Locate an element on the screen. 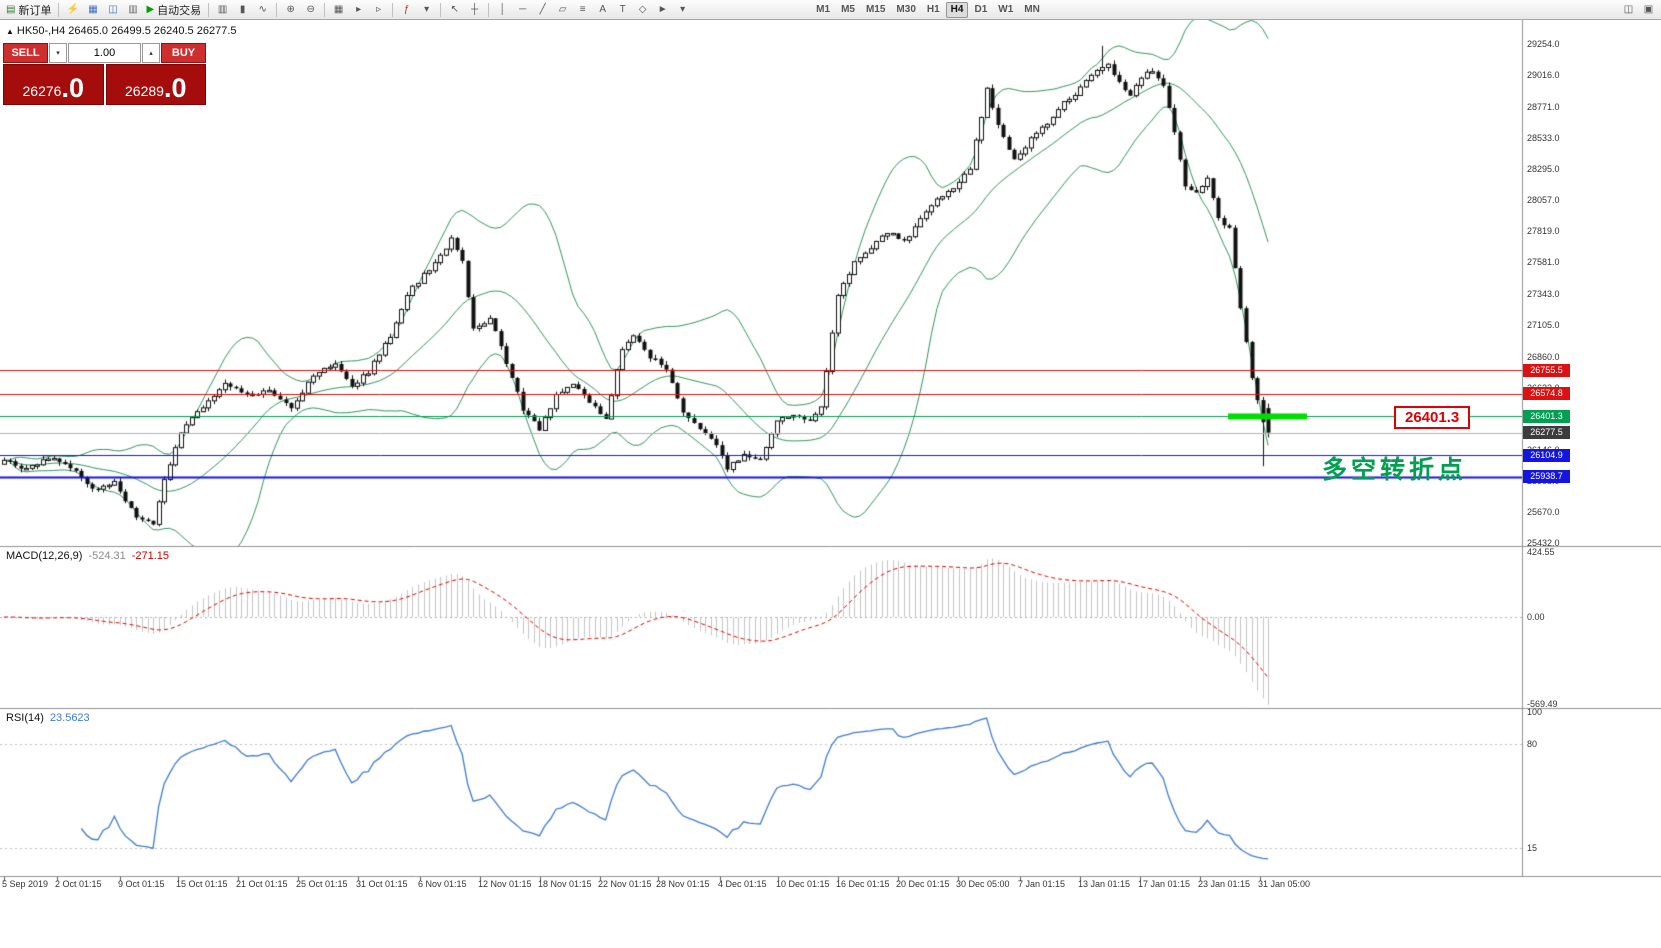  shapes-button: ◇ is located at coordinates (642, 9).